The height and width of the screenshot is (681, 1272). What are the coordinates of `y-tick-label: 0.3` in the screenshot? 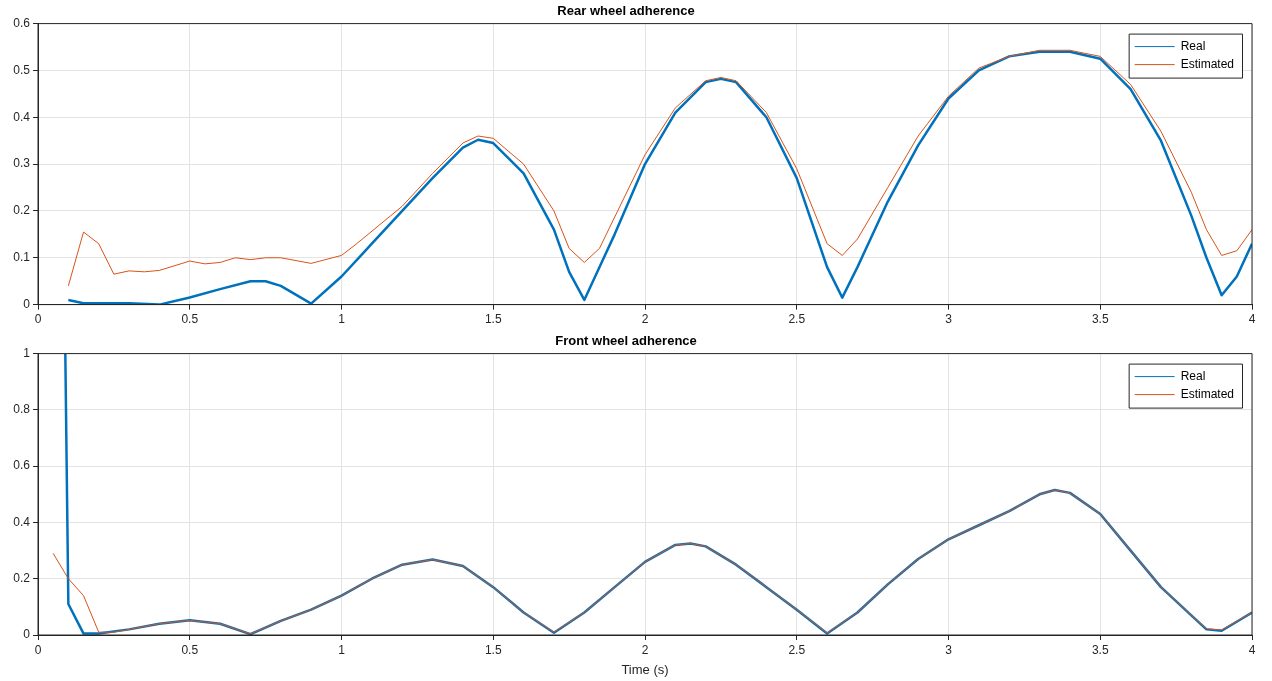 It's located at (22, 163).